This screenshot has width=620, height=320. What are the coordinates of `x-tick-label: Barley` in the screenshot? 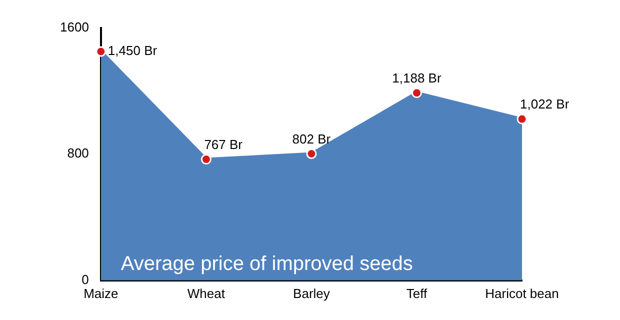 It's located at (311, 293).